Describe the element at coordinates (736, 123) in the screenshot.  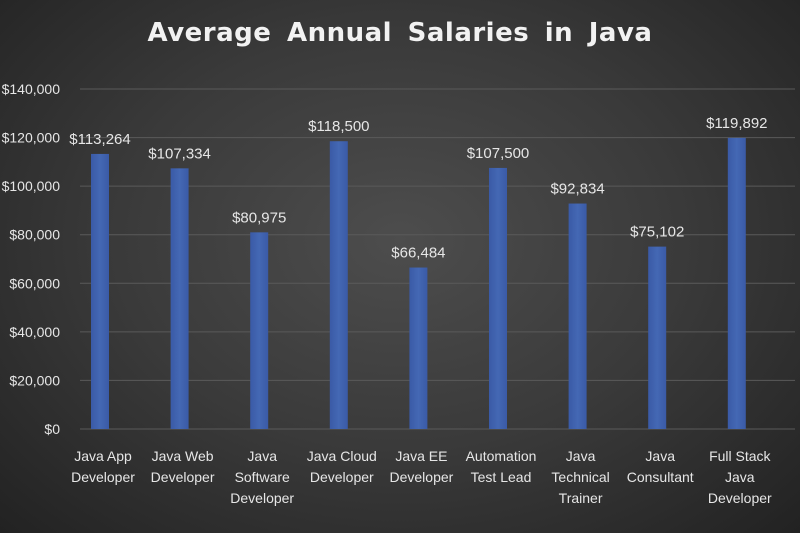
I see `data-label: $119,892` at that location.